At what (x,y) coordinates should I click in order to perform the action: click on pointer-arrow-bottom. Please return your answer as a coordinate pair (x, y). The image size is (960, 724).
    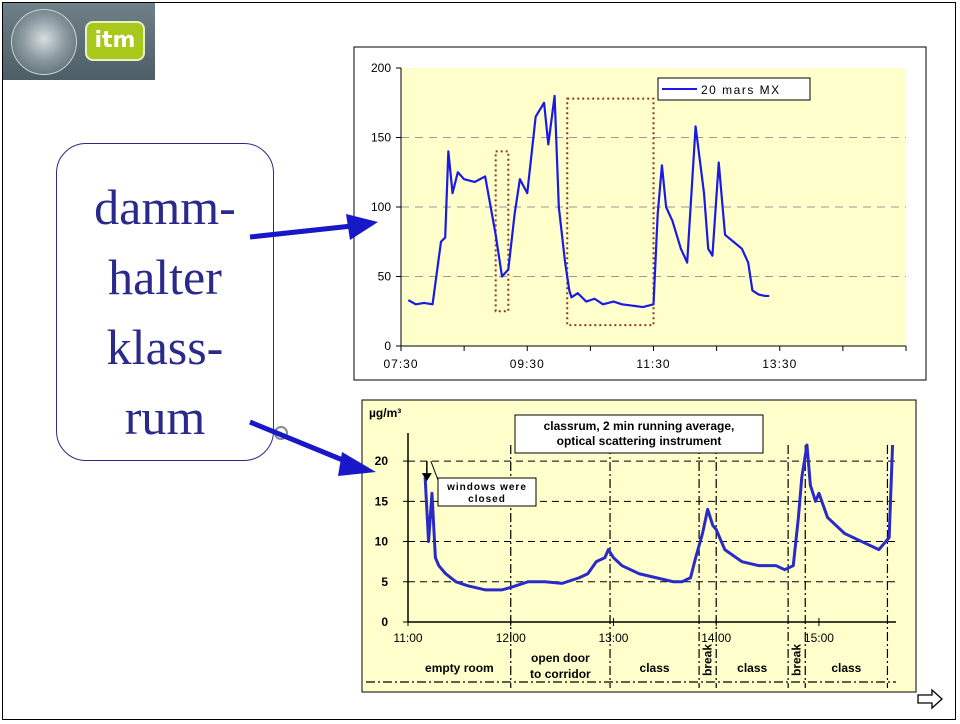
    Looking at the image, I should click on (300, 442).